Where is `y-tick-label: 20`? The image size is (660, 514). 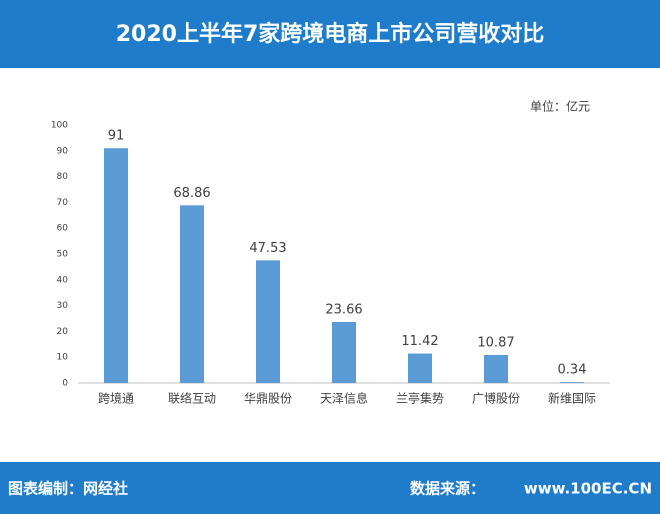 y-tick-label: 20 is located at coordinates (63, 332).